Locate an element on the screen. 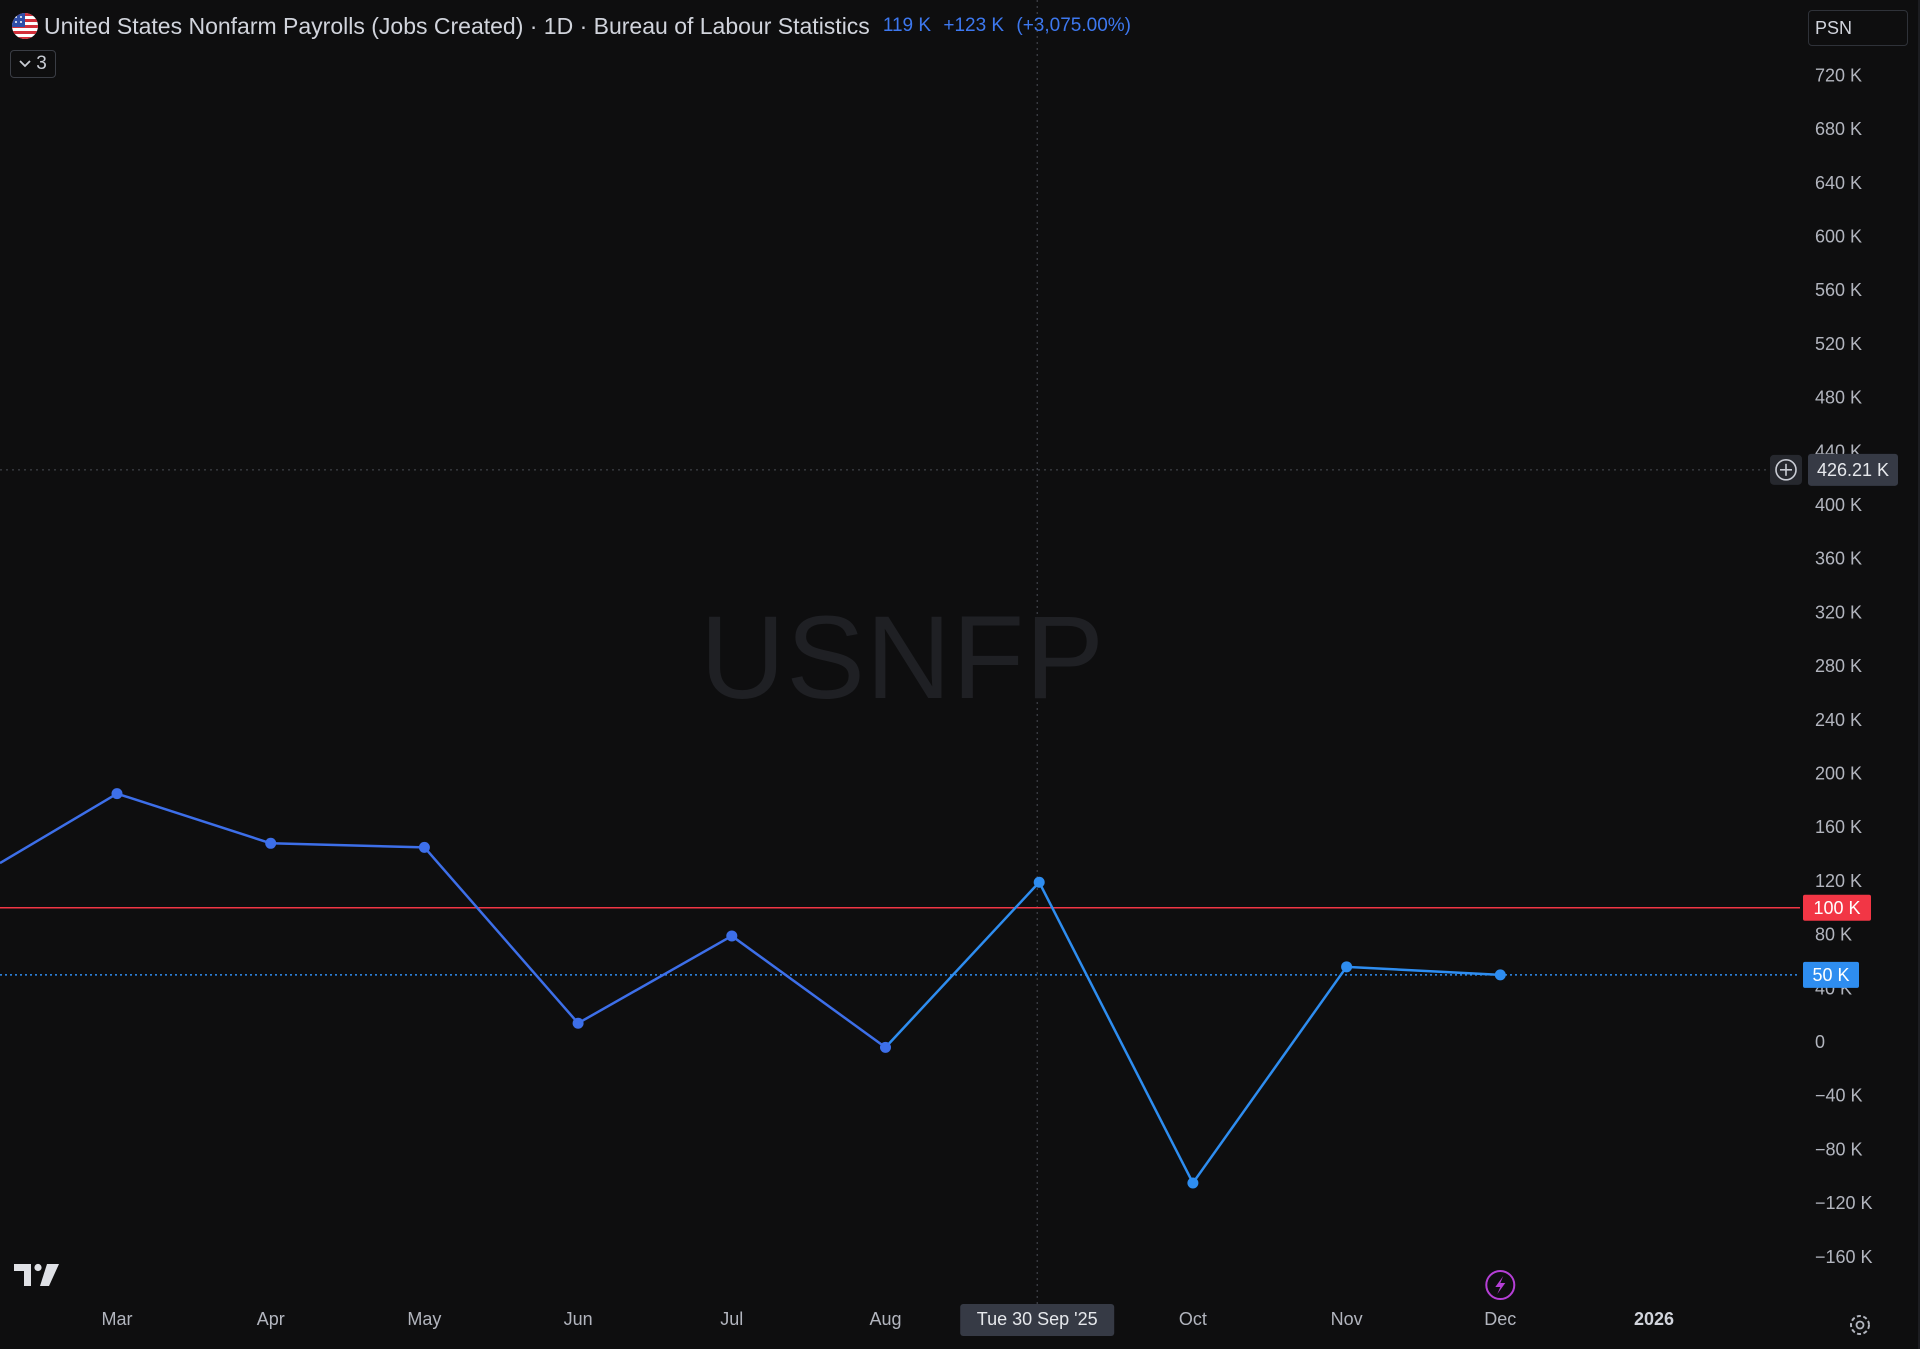 The width and height of the screenshot is (1920, 1349). x-tick-label: Nov is located at coordinates (1347, 1319).